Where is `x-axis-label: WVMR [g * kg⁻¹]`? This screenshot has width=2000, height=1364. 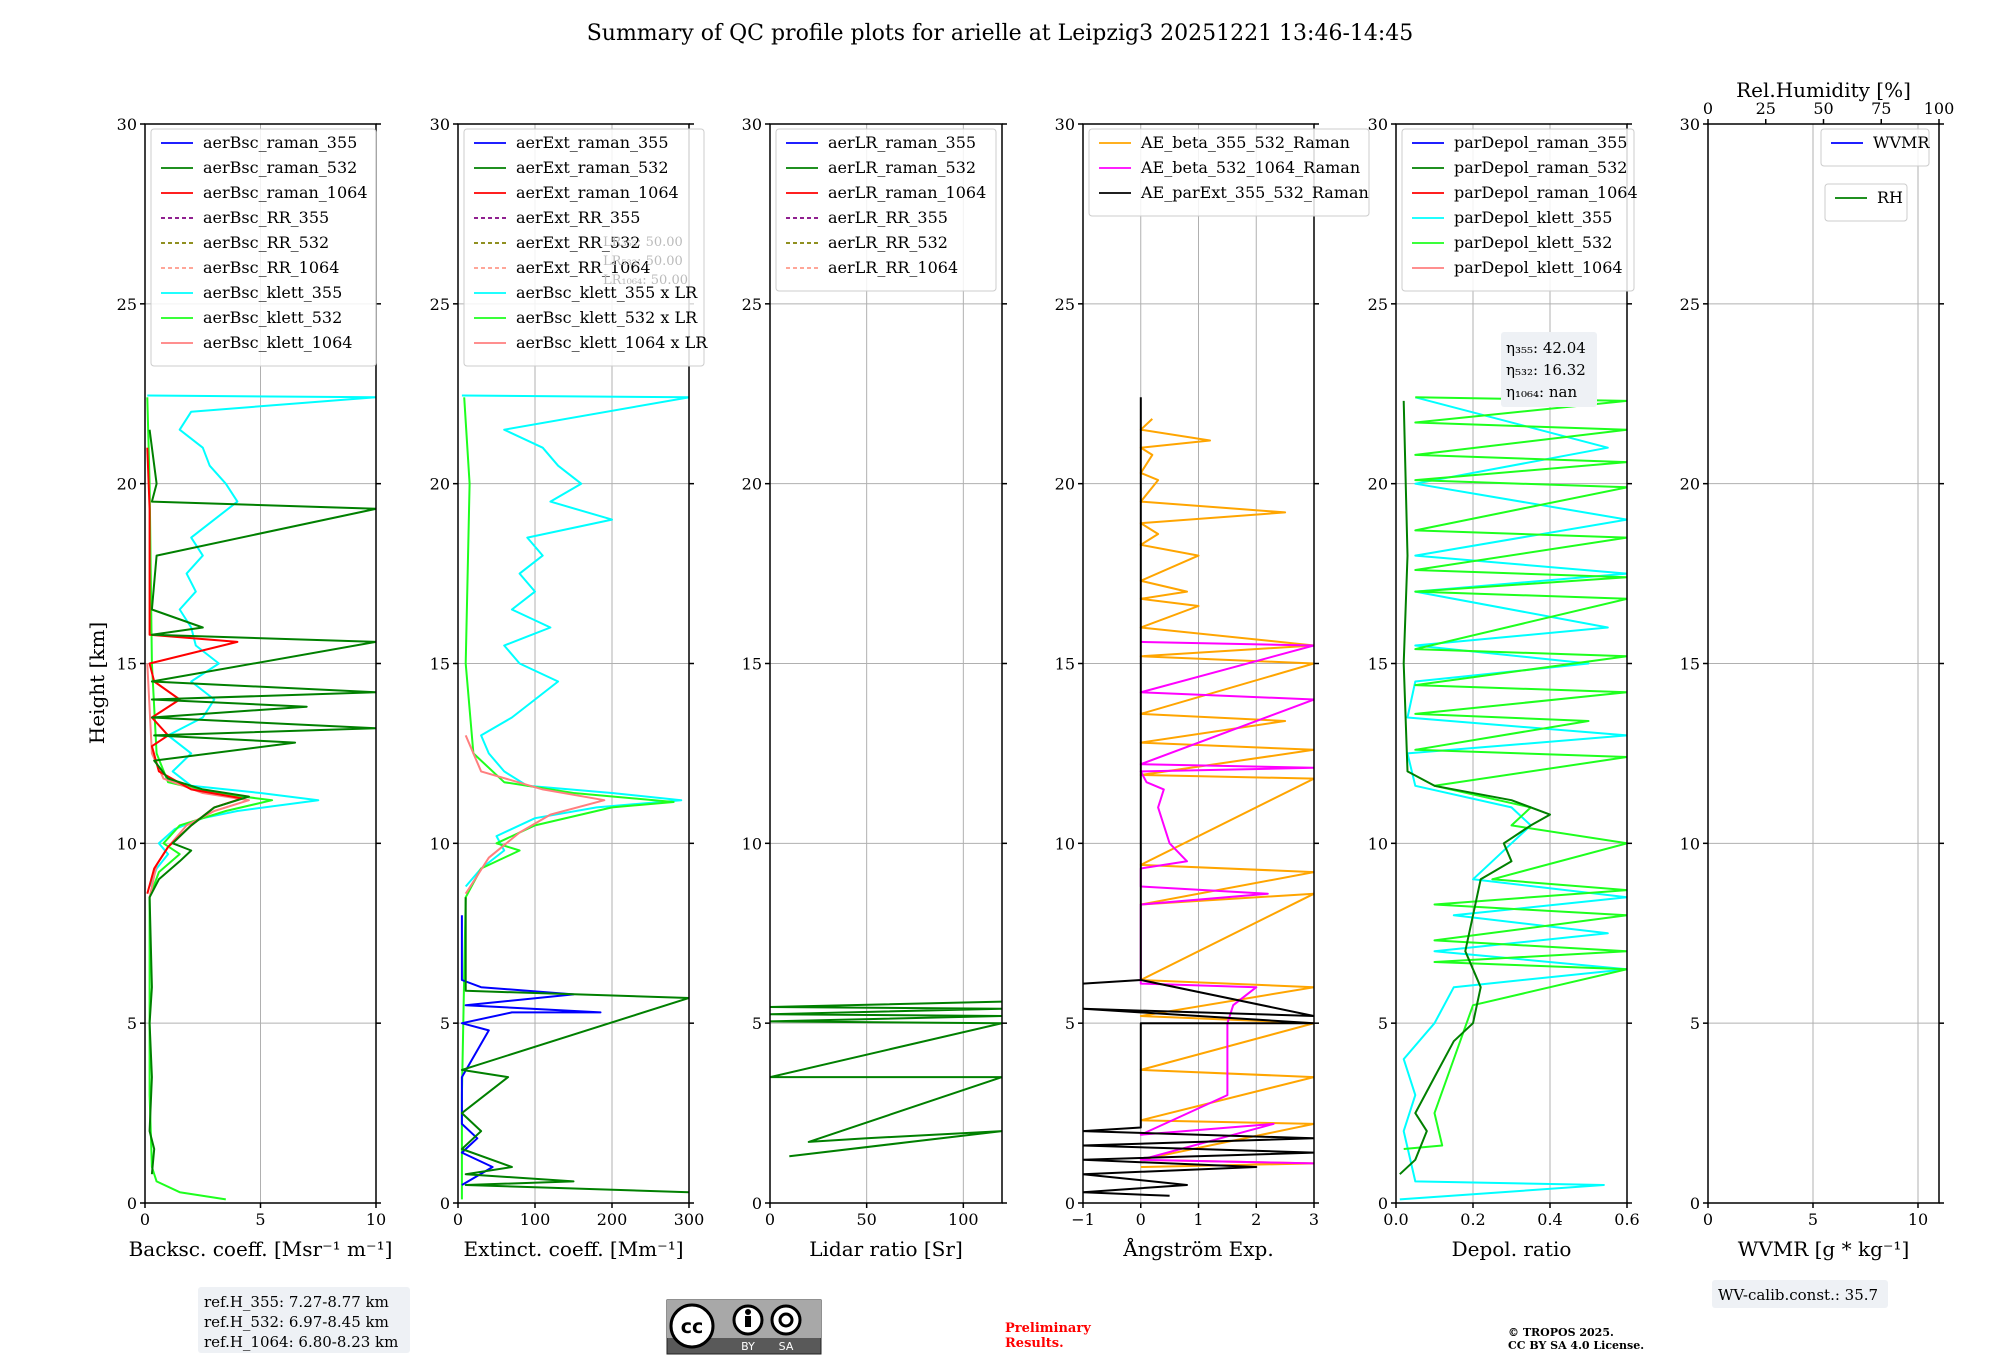
x-axis-label: WVMR [g * kg⁻¹] is located at coordinates (1824, 1249).